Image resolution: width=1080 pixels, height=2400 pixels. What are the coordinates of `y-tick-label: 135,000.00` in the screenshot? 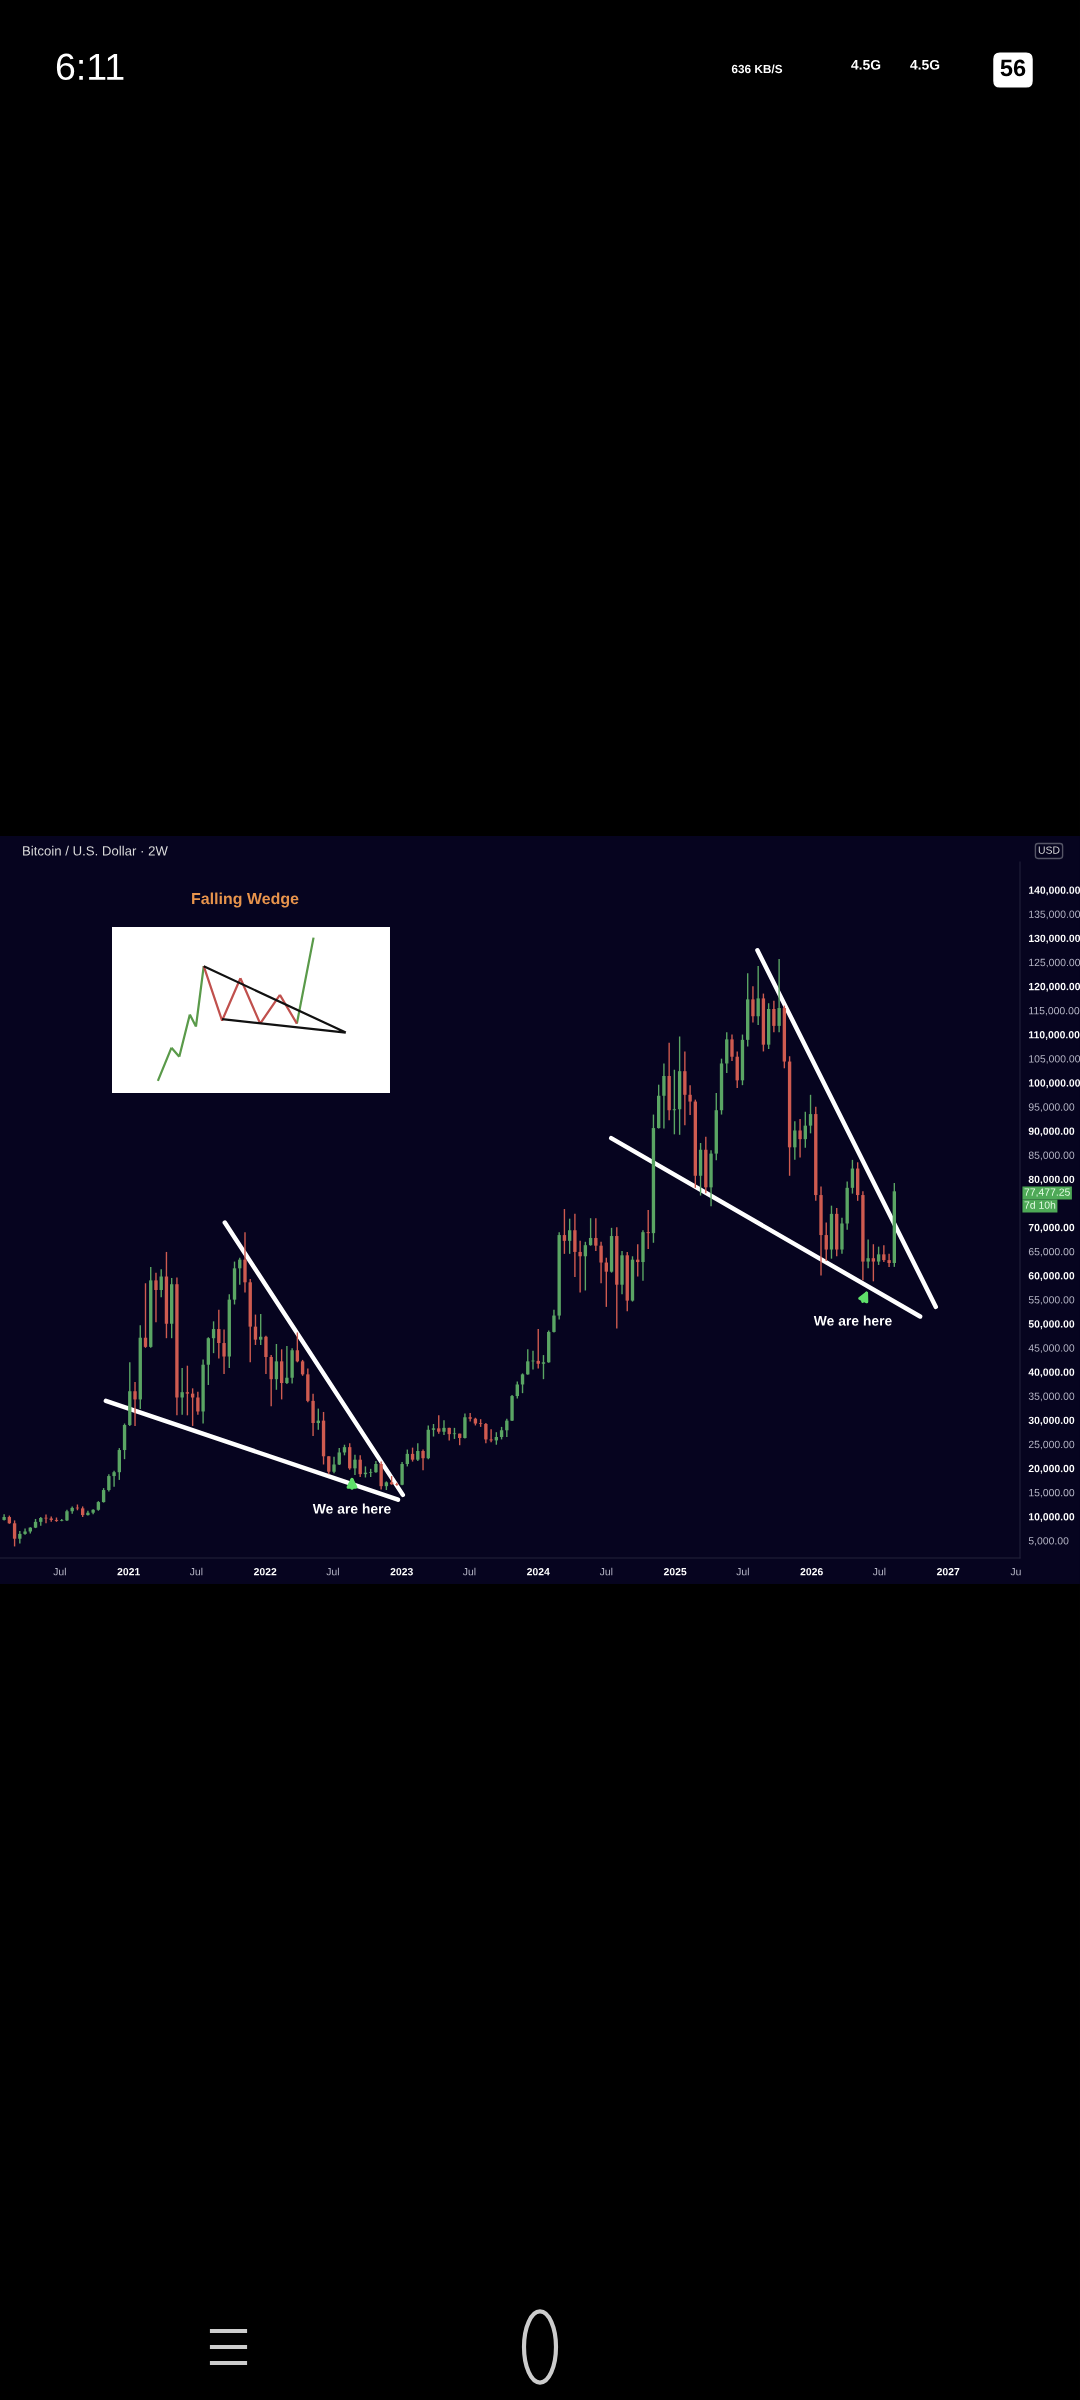 It's located at (1054, 915).